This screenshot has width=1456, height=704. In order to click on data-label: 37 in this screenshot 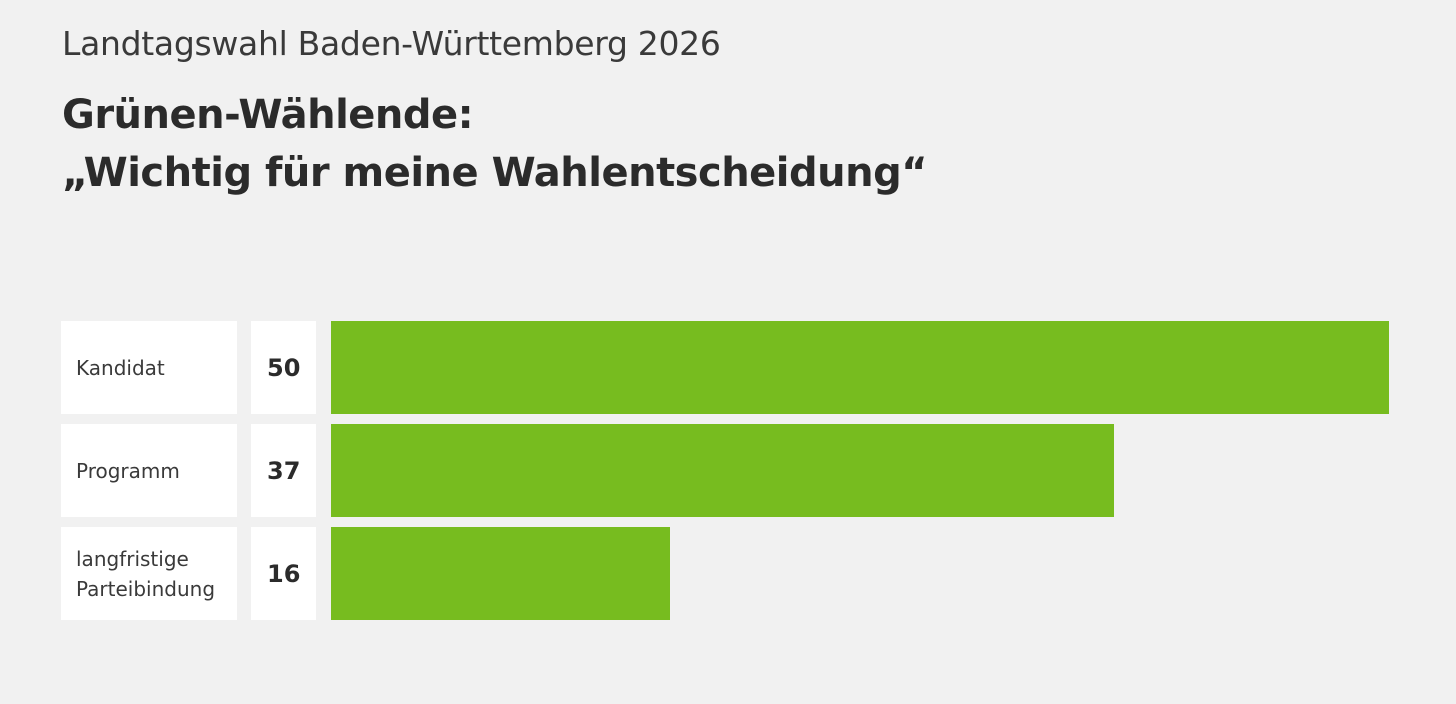, I will do `click(283, 470)`.